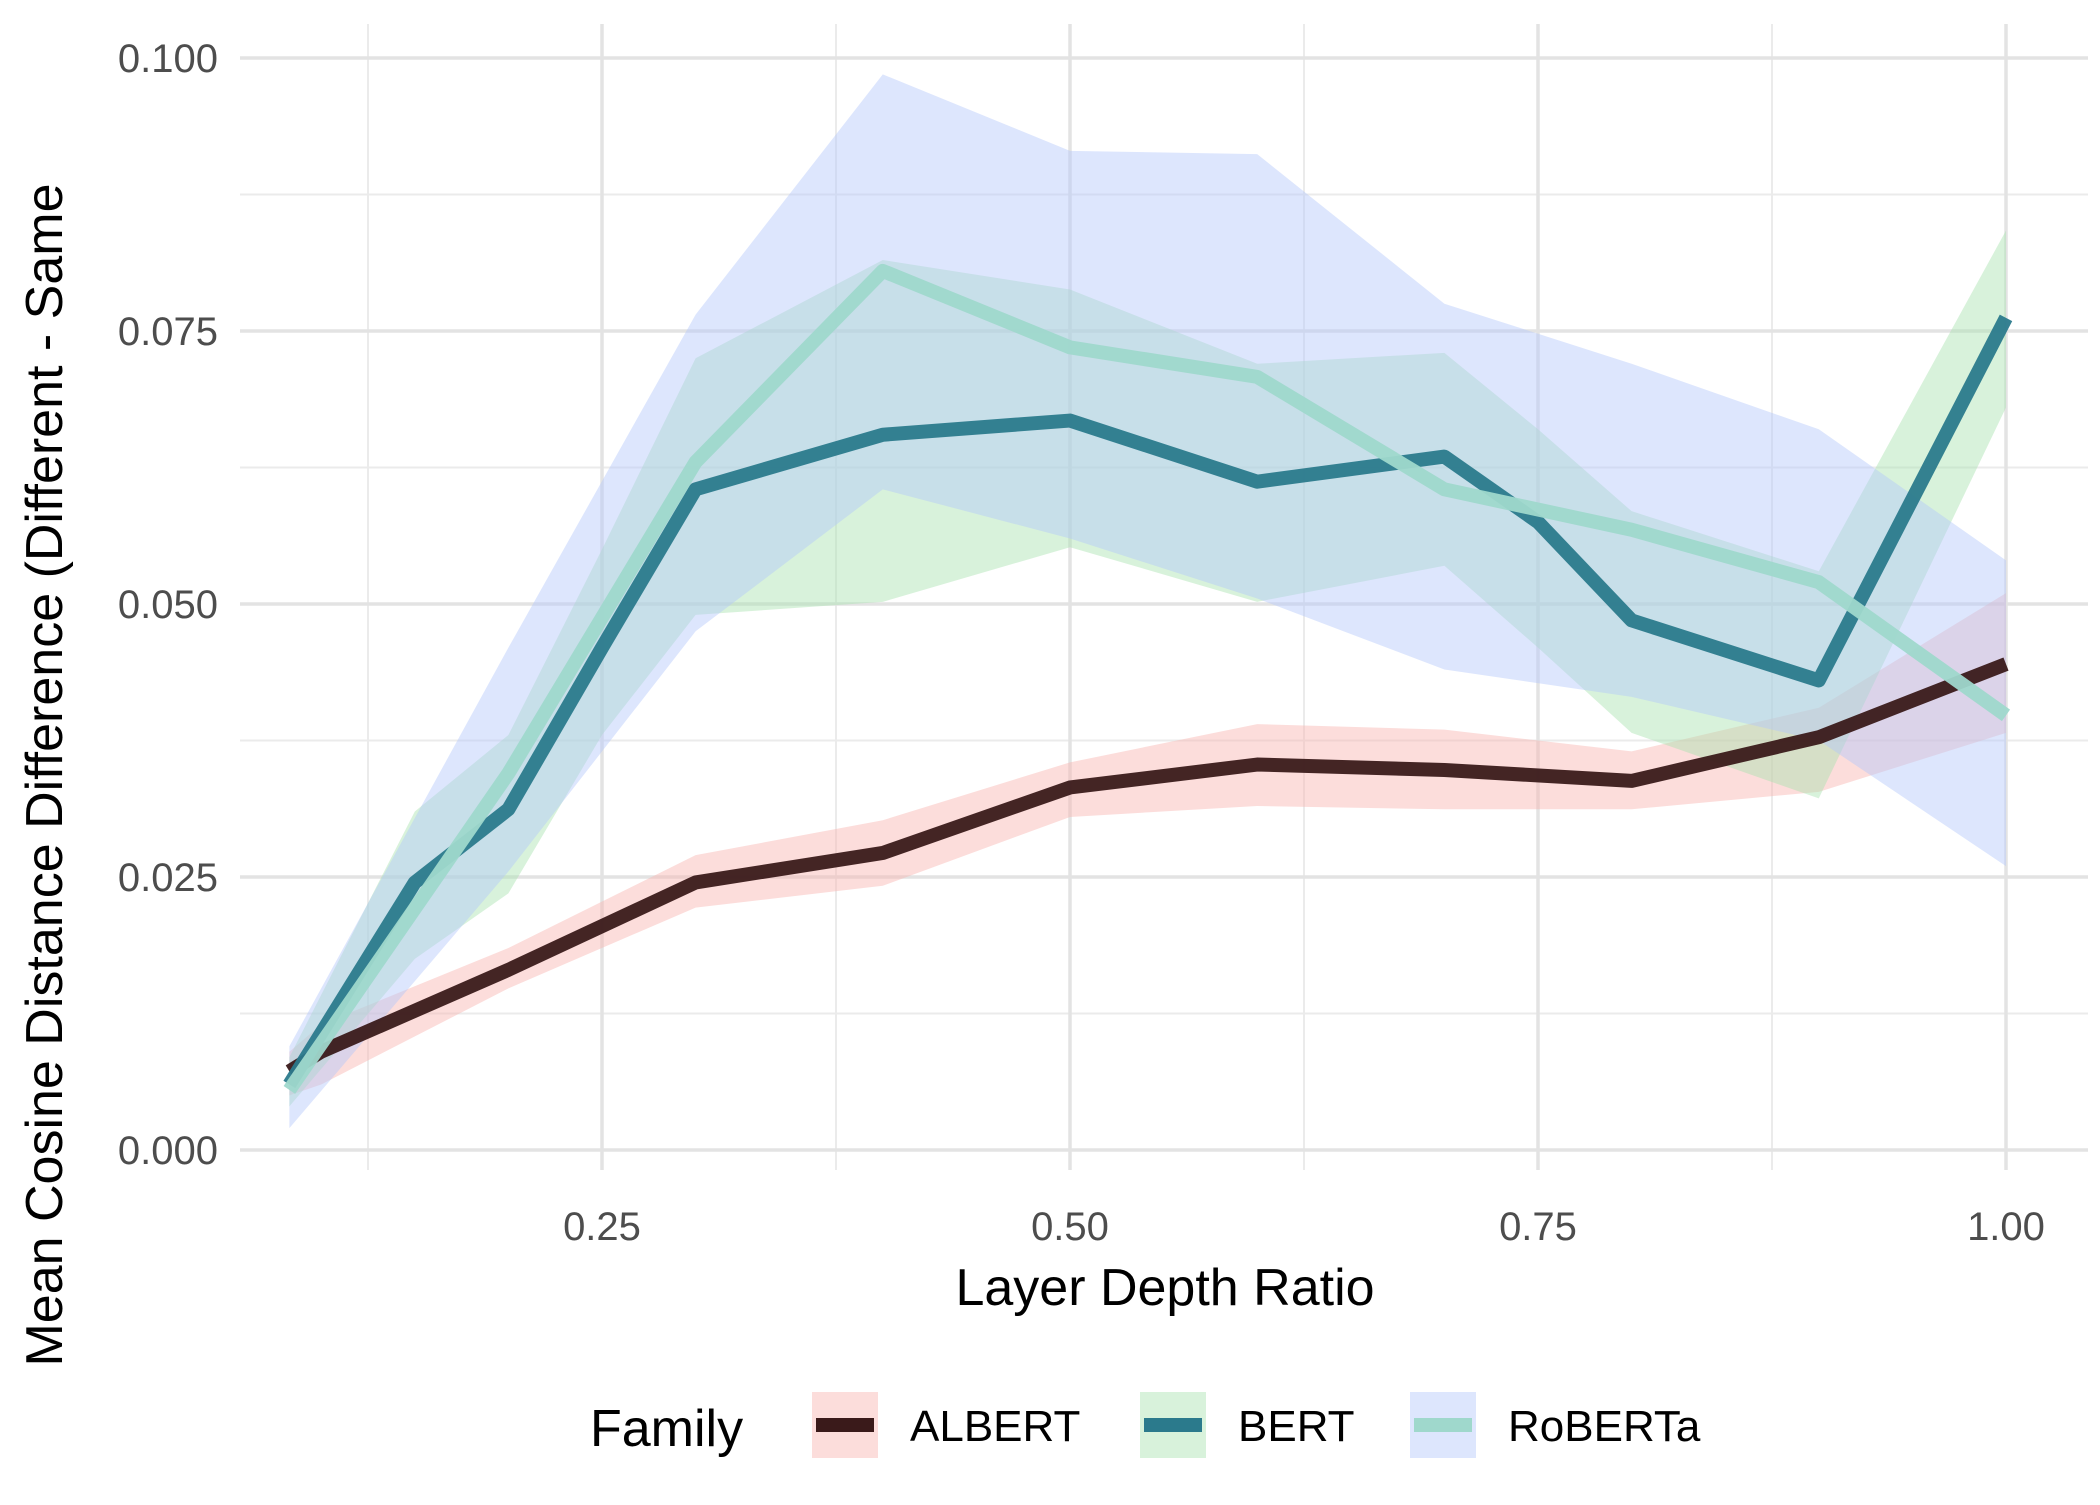 The height and width of the screenshot is (1505, 2100). What do you see at coordinates (1296, 1426) in the screenshot?
I see `legend-label-bert: BERT` at bounding box center [1296, 1426].